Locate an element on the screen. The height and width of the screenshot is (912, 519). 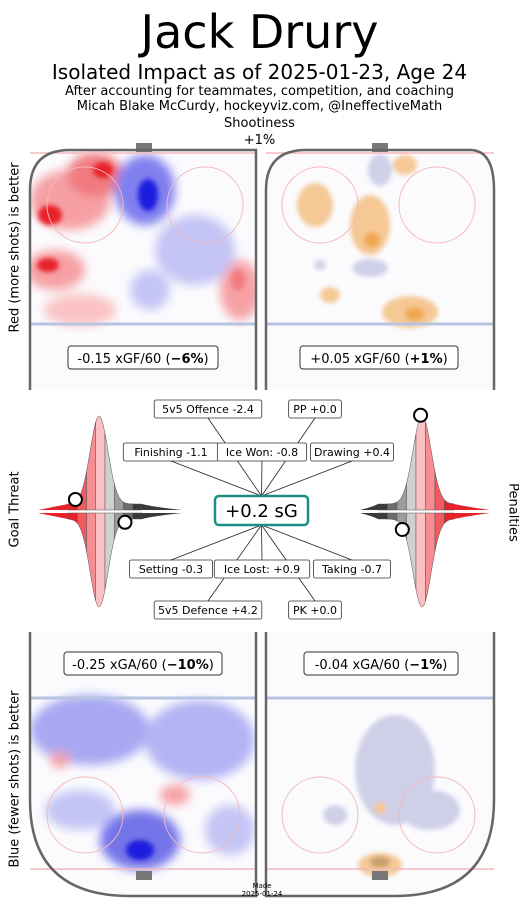
component-label: Taking -0.7 is located at coordinates (352, 569).